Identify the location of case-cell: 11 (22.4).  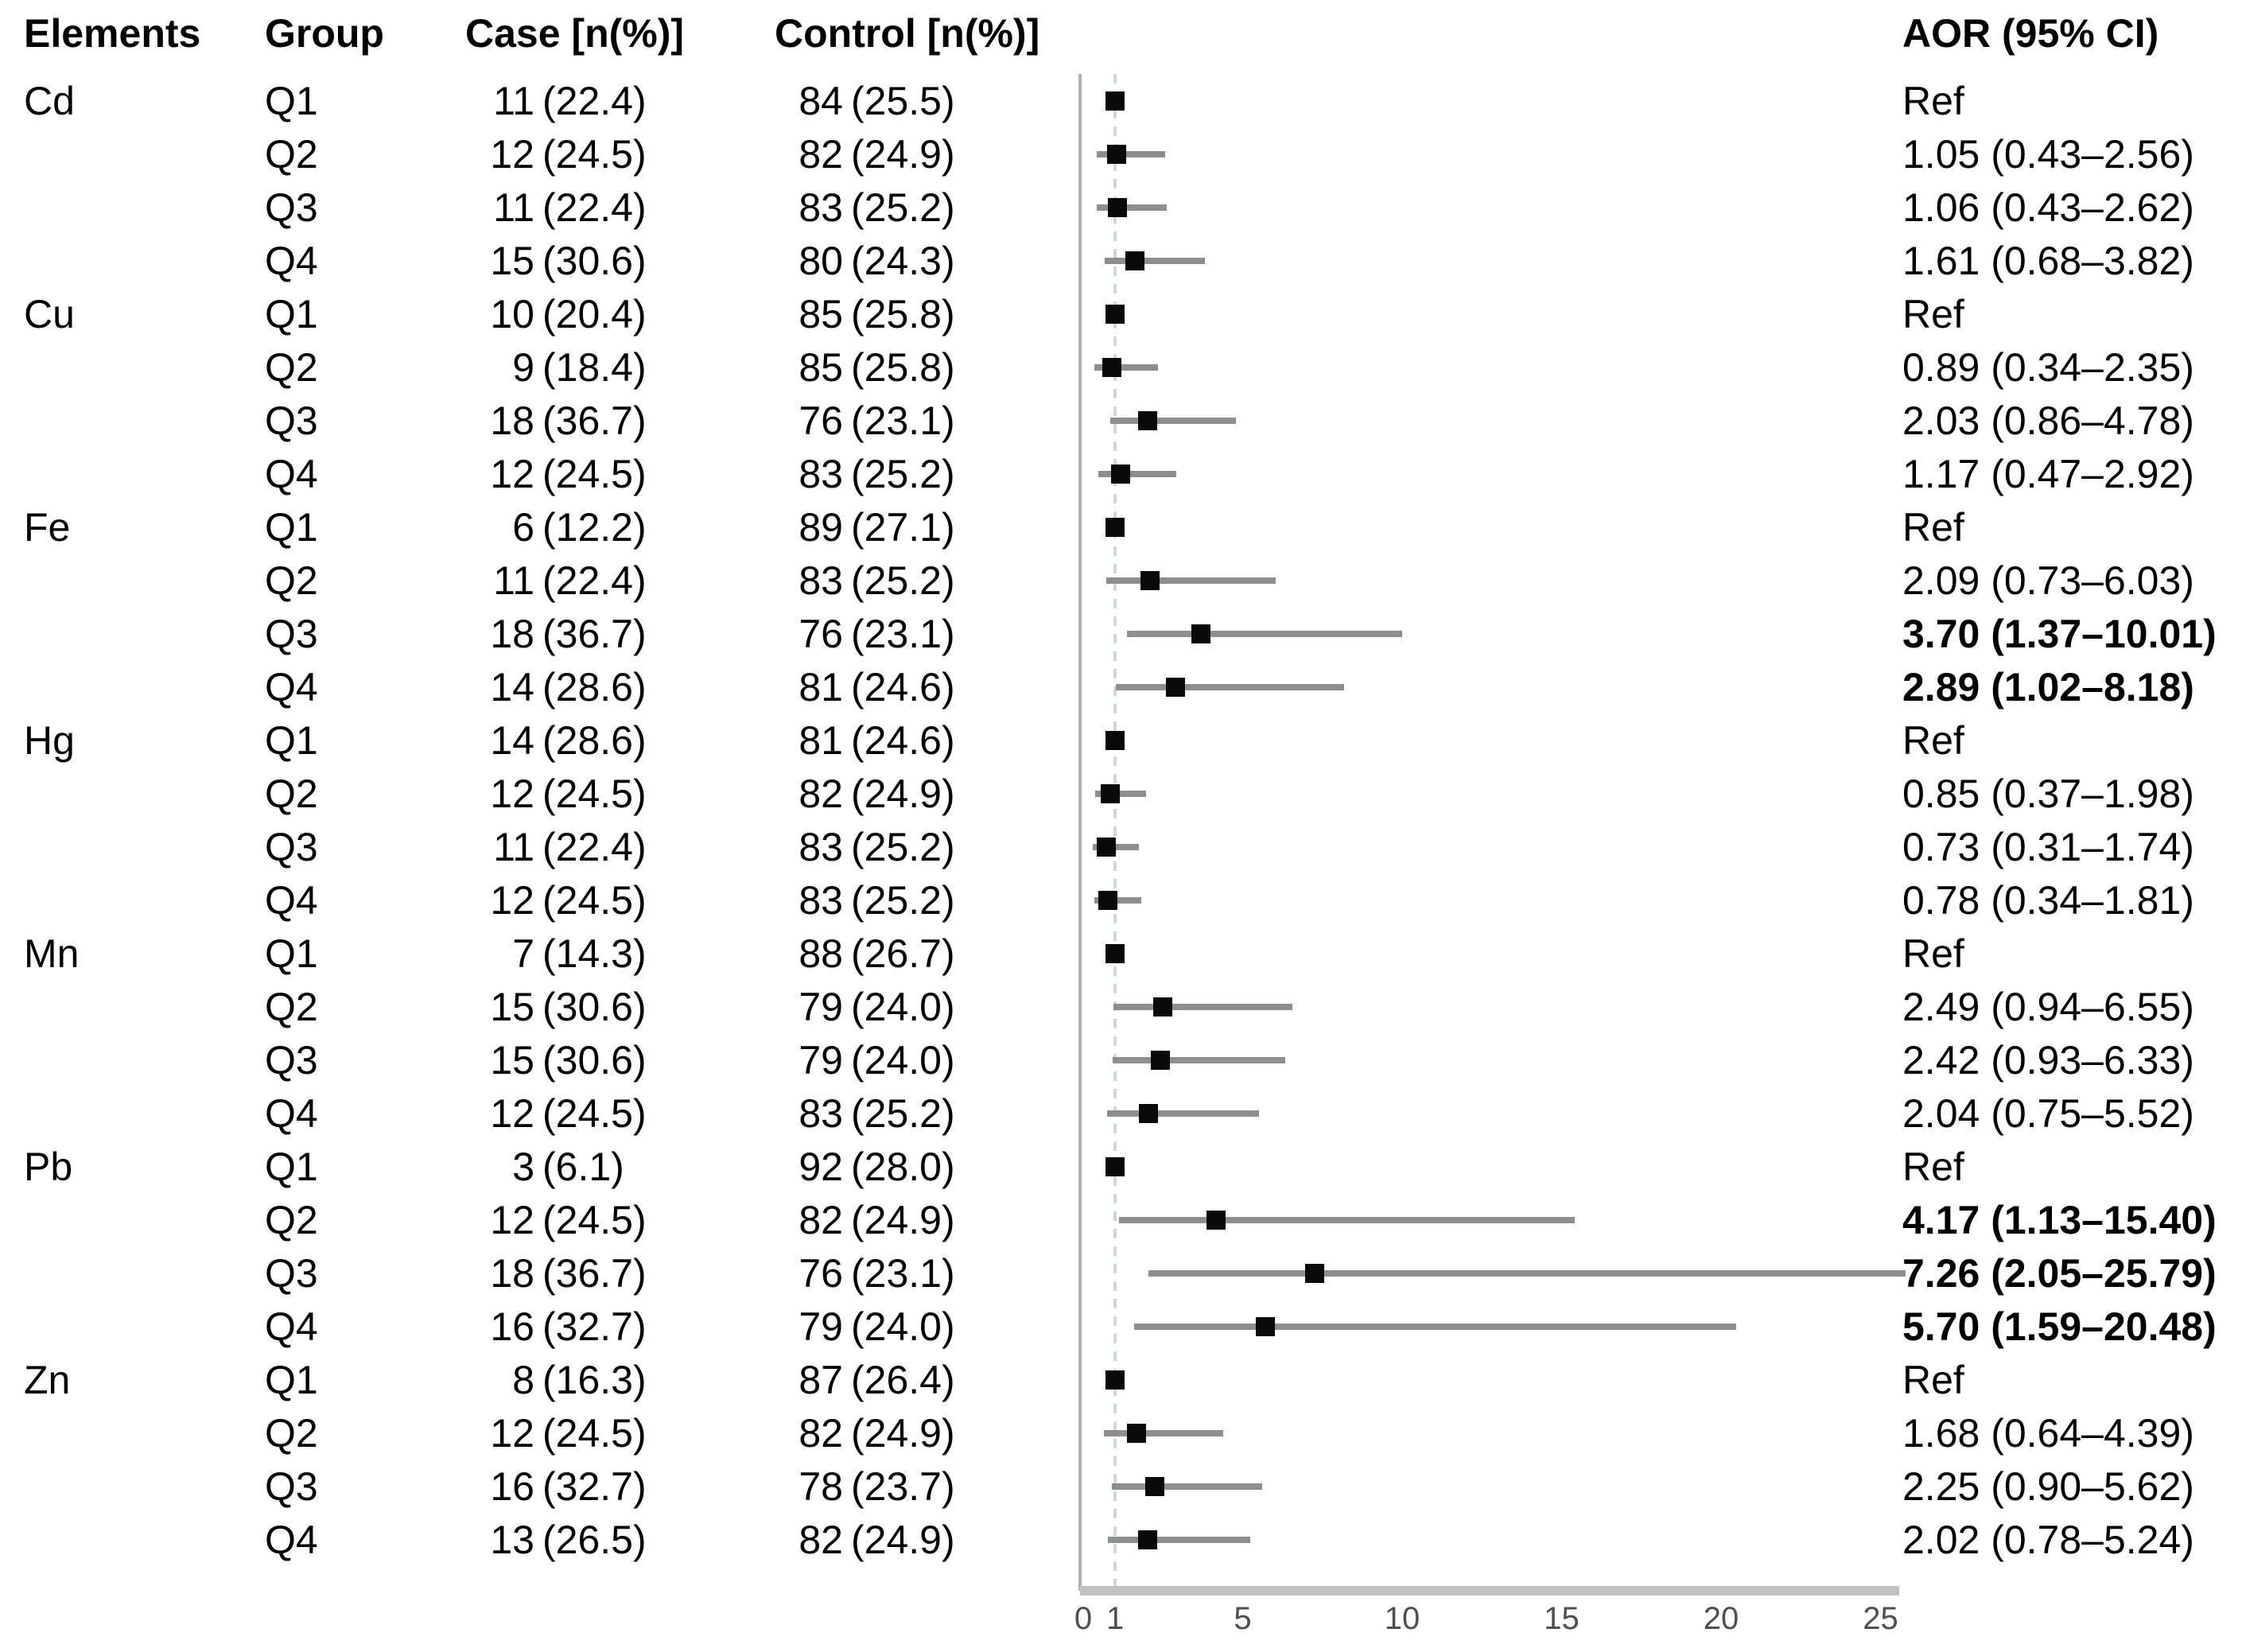
(522, 208).